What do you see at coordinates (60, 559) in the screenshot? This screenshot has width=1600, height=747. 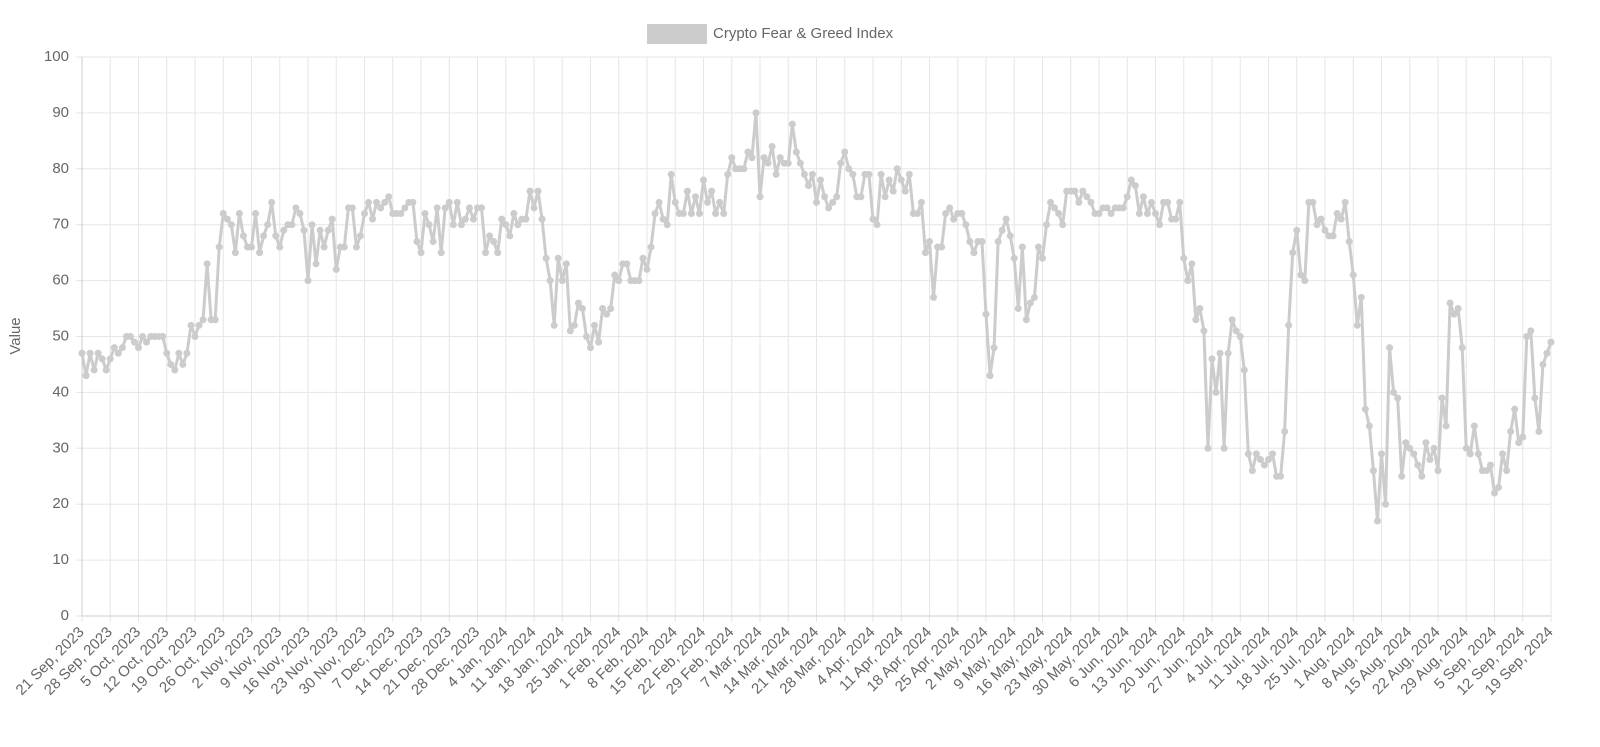 I see `y-tick-label: 10` at bounding box center [60, 559].